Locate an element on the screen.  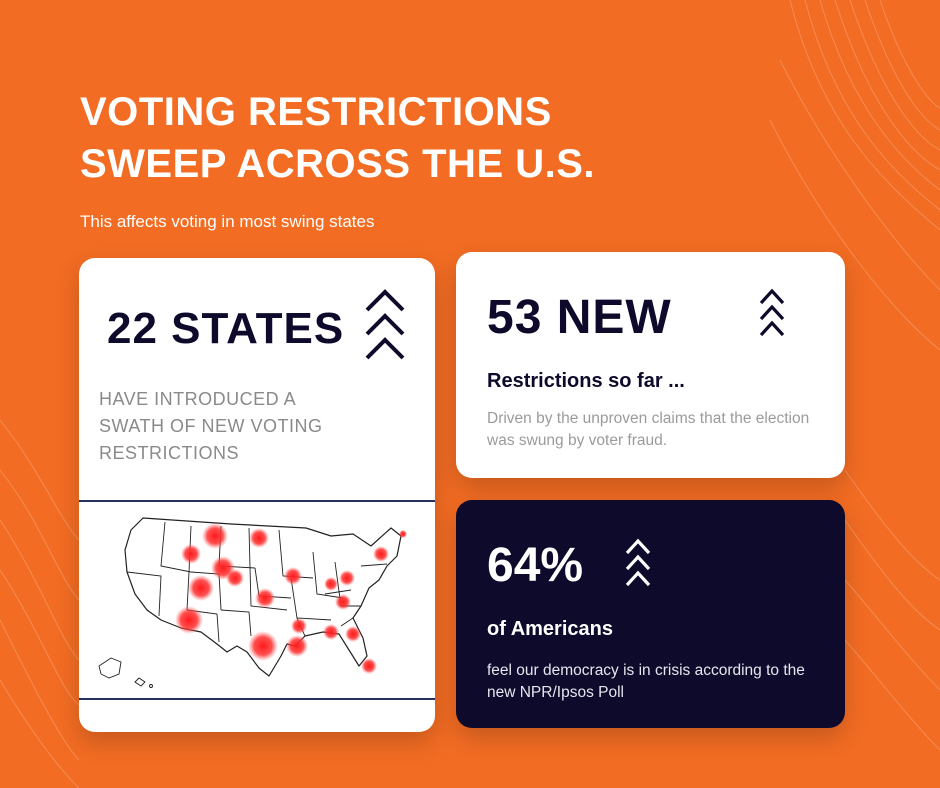
page-subtitle: This affects voting in most swing states is located at coordinates (227, 221).